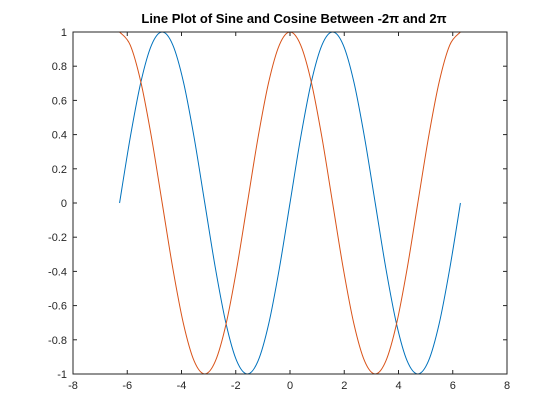 The image size is (560, 420). Describe the element at coordinates (127, 386) in the screenshot. I see `x-tick-label: -6` at that location.